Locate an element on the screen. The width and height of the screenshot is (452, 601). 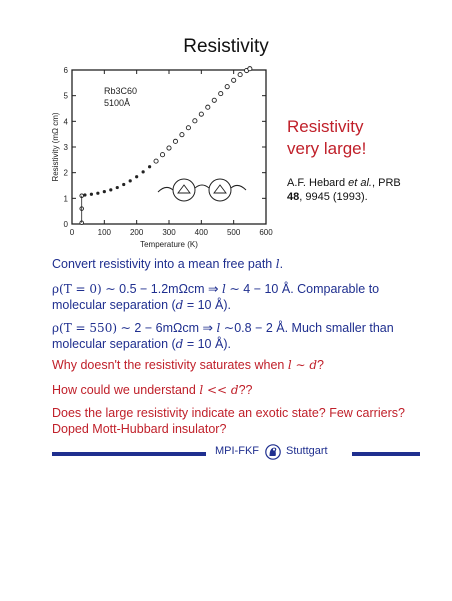
y-tick-label: 2 is located at coordinates (66, 173).